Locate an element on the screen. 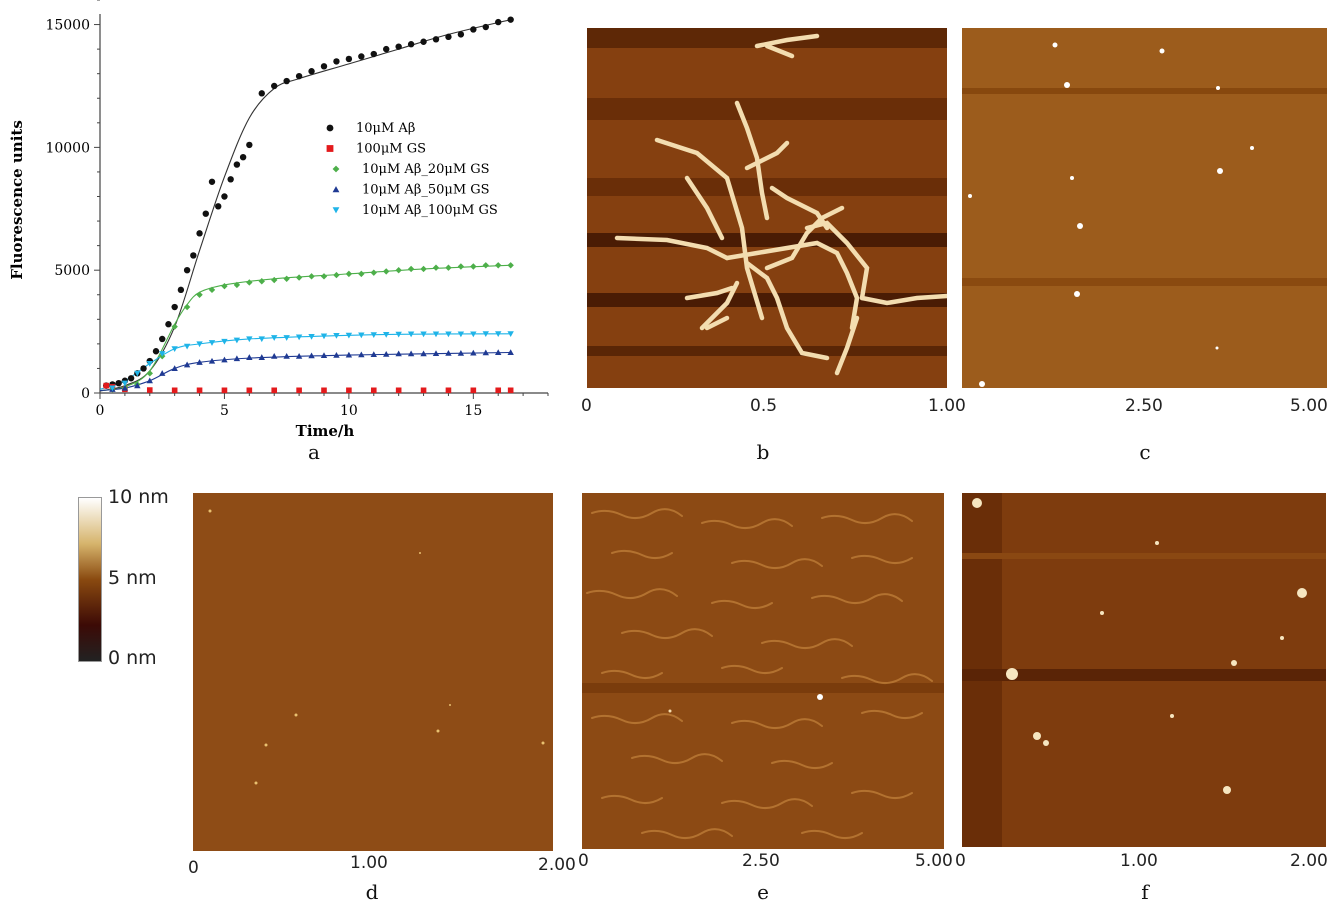 The width and height of the screenshot is (1341, 904). scale-min-label: 0 nm is located at coordinates (132, 658).